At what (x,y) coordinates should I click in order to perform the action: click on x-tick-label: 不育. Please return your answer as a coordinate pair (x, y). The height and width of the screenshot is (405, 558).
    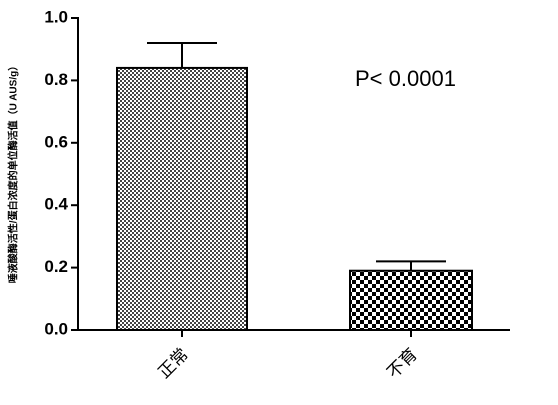
    Looking at the image, I should click on (402, 363).